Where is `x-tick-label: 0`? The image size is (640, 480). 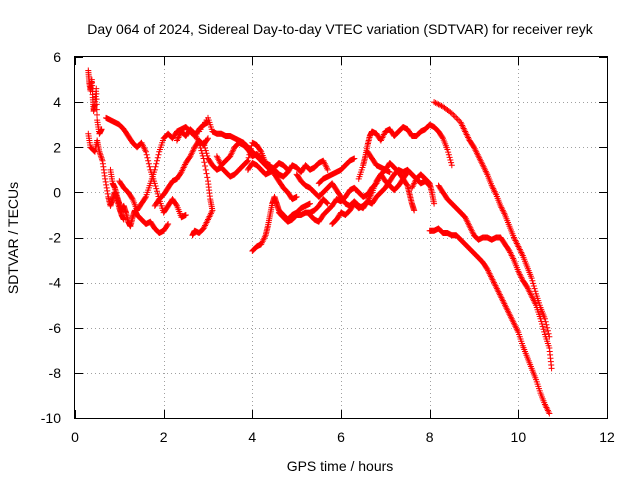 x-tick-label: 0 is located at coordinates (75, 437).